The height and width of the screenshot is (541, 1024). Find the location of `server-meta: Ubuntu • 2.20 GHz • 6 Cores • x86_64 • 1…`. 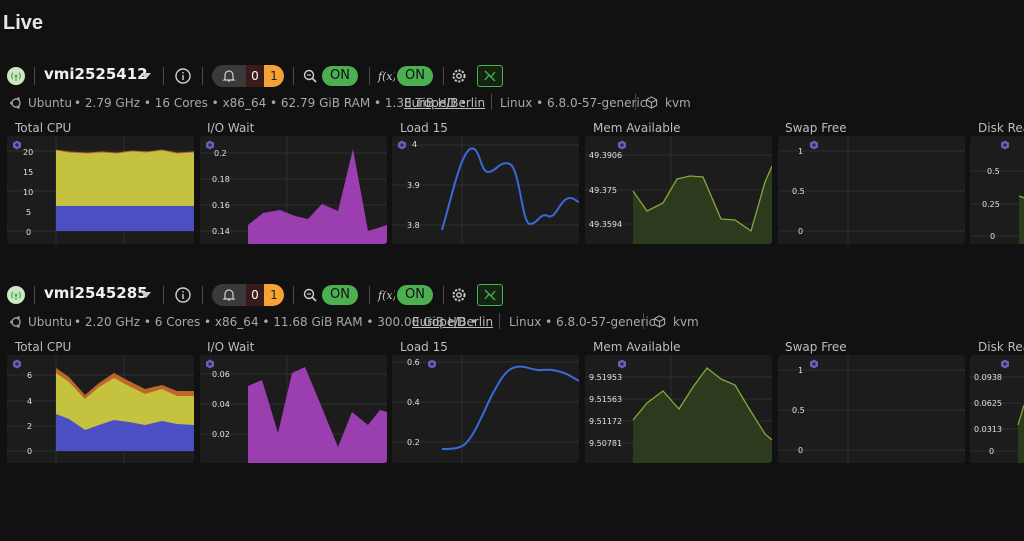

server-meta: Ubuntu • 2.20 GHz • 6 Cores • x86_64 • 1… is located at coordinates (512, 322).